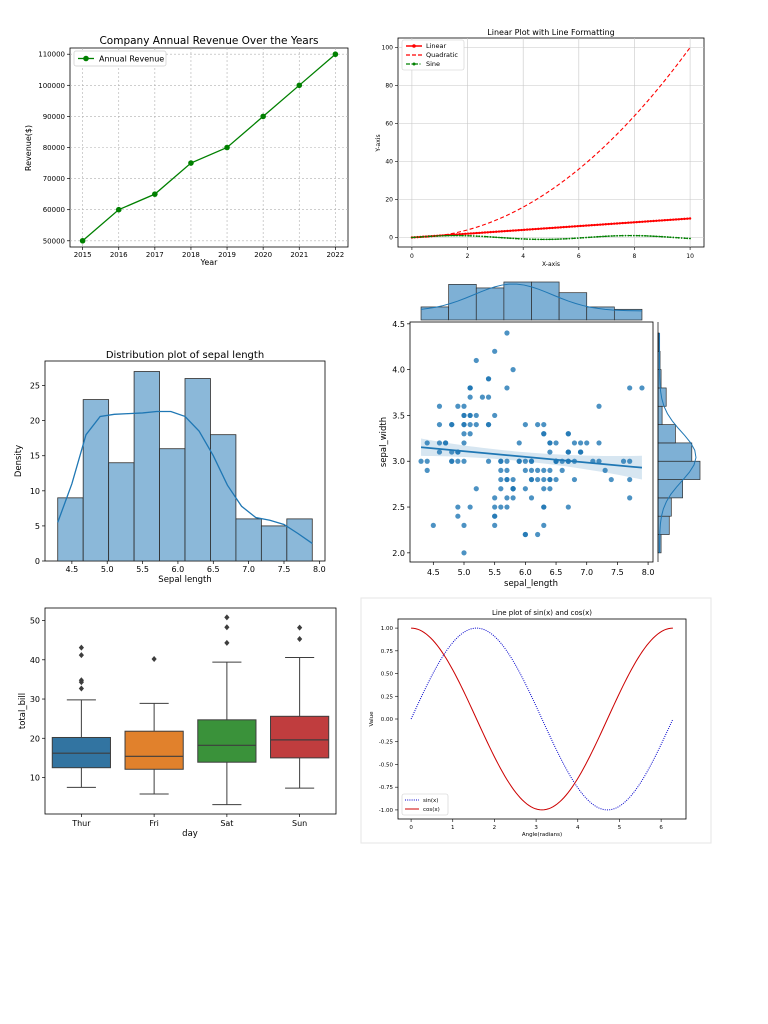 The image size is (768, 1024). What do you see at coordinates (178, 569) in the screenshot?
I see `sepal-hist-xtick-label: 6.0` at bounding box center [178, 569].